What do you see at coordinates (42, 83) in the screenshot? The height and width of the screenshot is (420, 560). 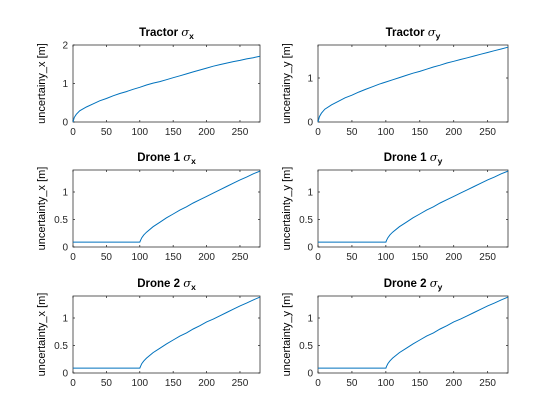 I see `y-axis-label: uncertainy_x [m]` at bounding box center [42, 83].